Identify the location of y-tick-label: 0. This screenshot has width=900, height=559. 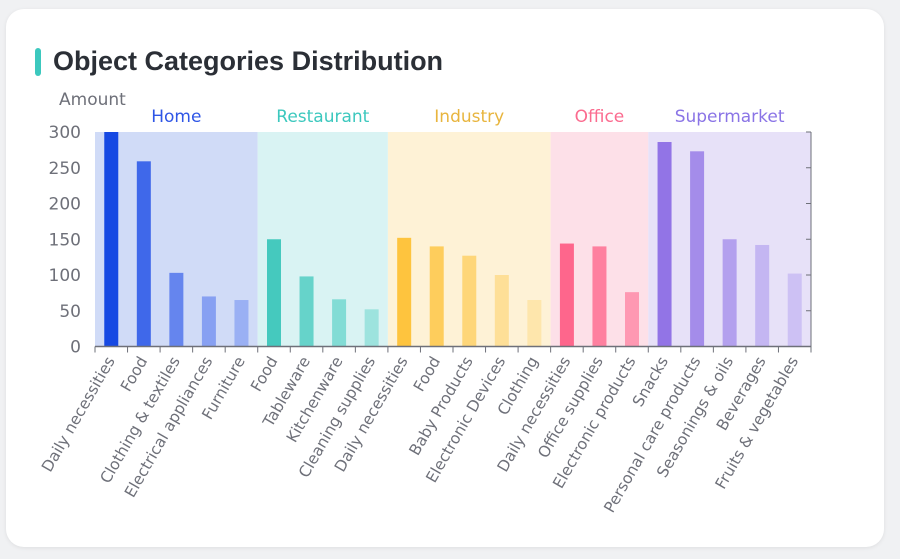
(75, 348).